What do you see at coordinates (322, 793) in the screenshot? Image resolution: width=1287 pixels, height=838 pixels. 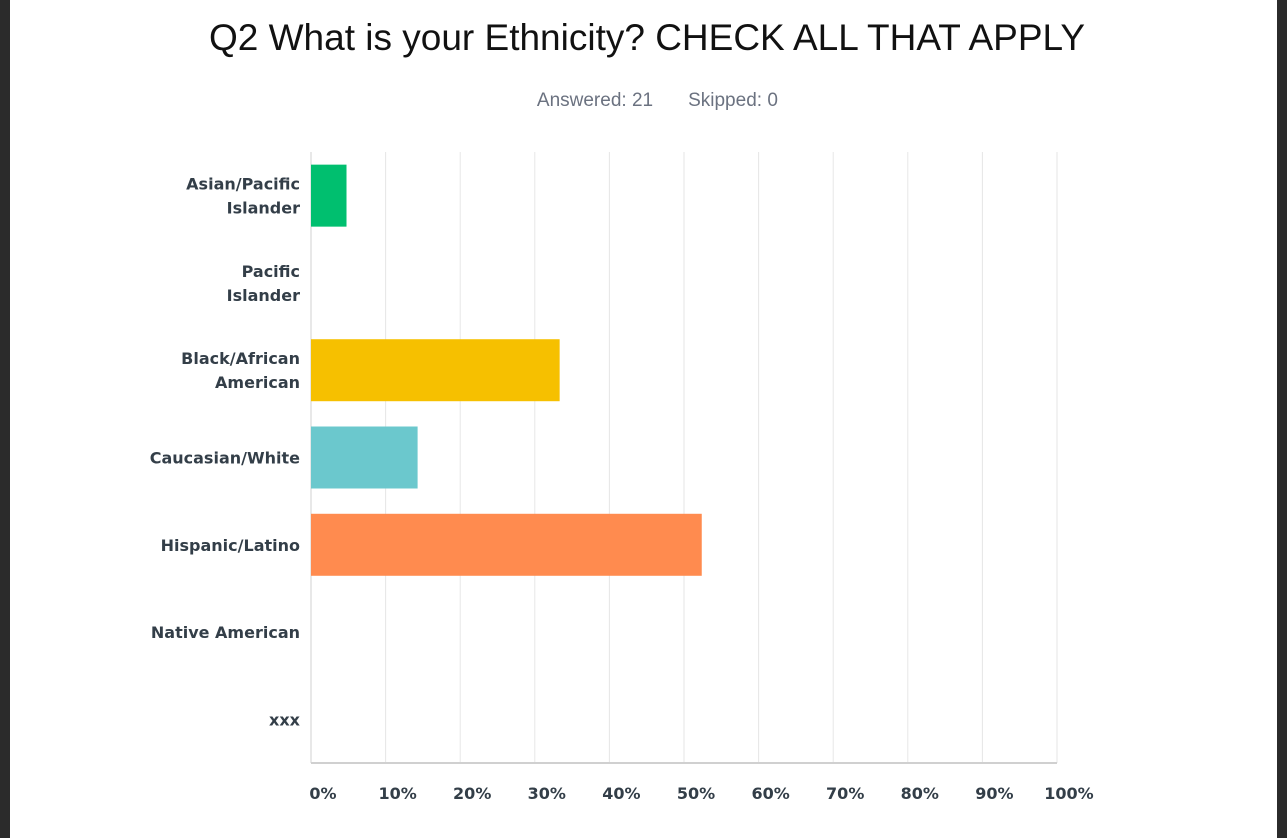 I see `x-tick-label: 0%` at bounding box center [322, 793].